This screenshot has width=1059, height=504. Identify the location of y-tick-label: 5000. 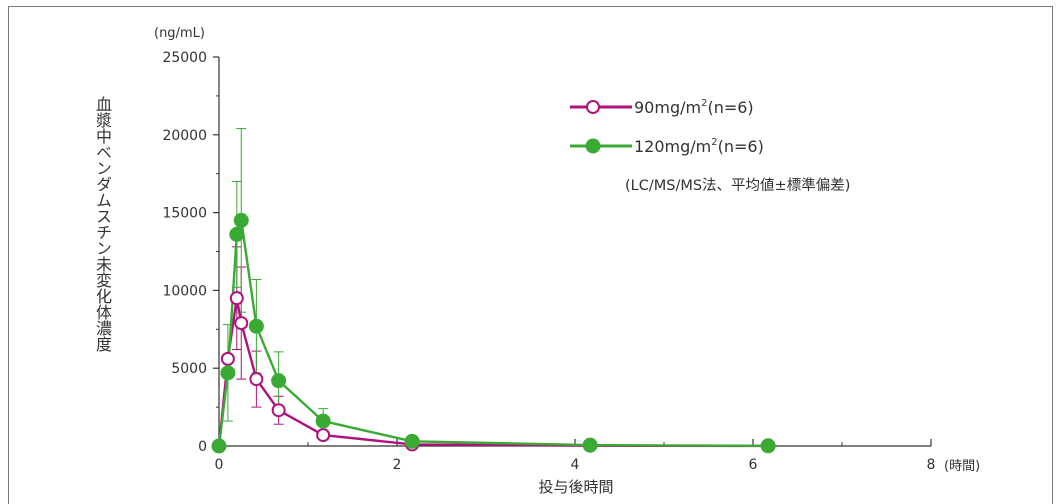
(189, 369).